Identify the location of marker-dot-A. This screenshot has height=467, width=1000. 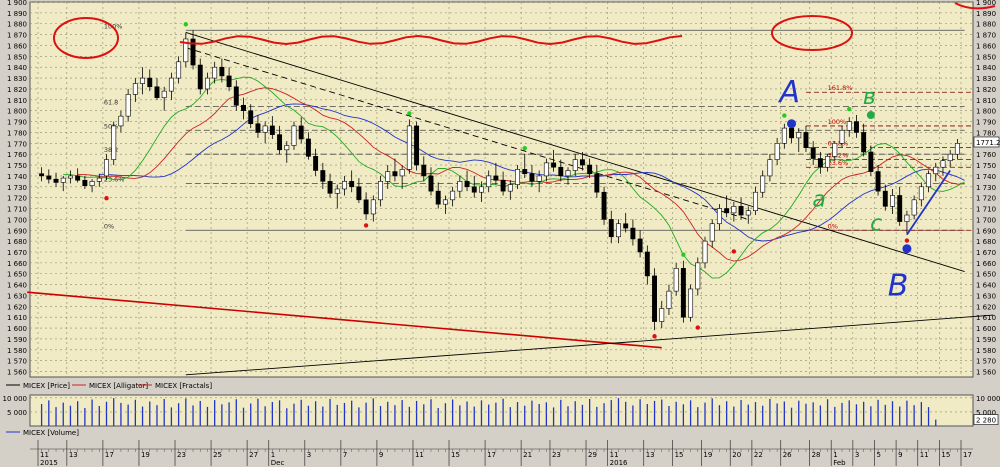
(792, 124).